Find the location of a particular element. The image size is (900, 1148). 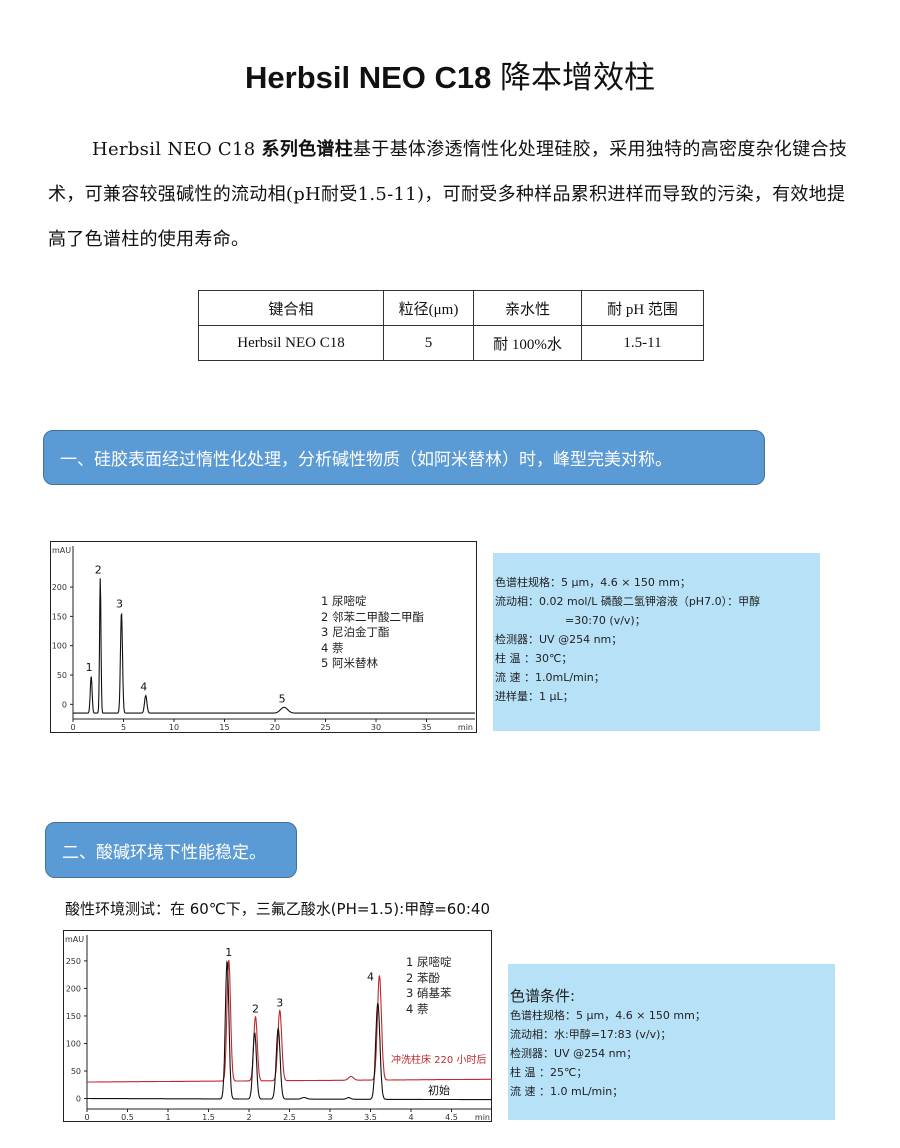

condition-line: 流 速 ：1.0mL/min； is located at coordinates (550, 677).